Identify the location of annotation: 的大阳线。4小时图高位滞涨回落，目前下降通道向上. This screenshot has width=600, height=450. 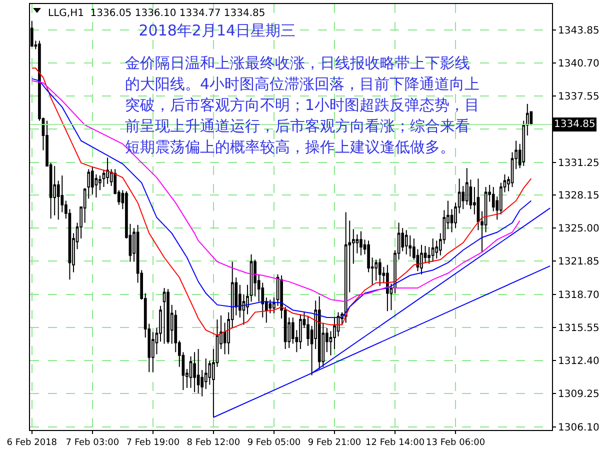
(302, 84).